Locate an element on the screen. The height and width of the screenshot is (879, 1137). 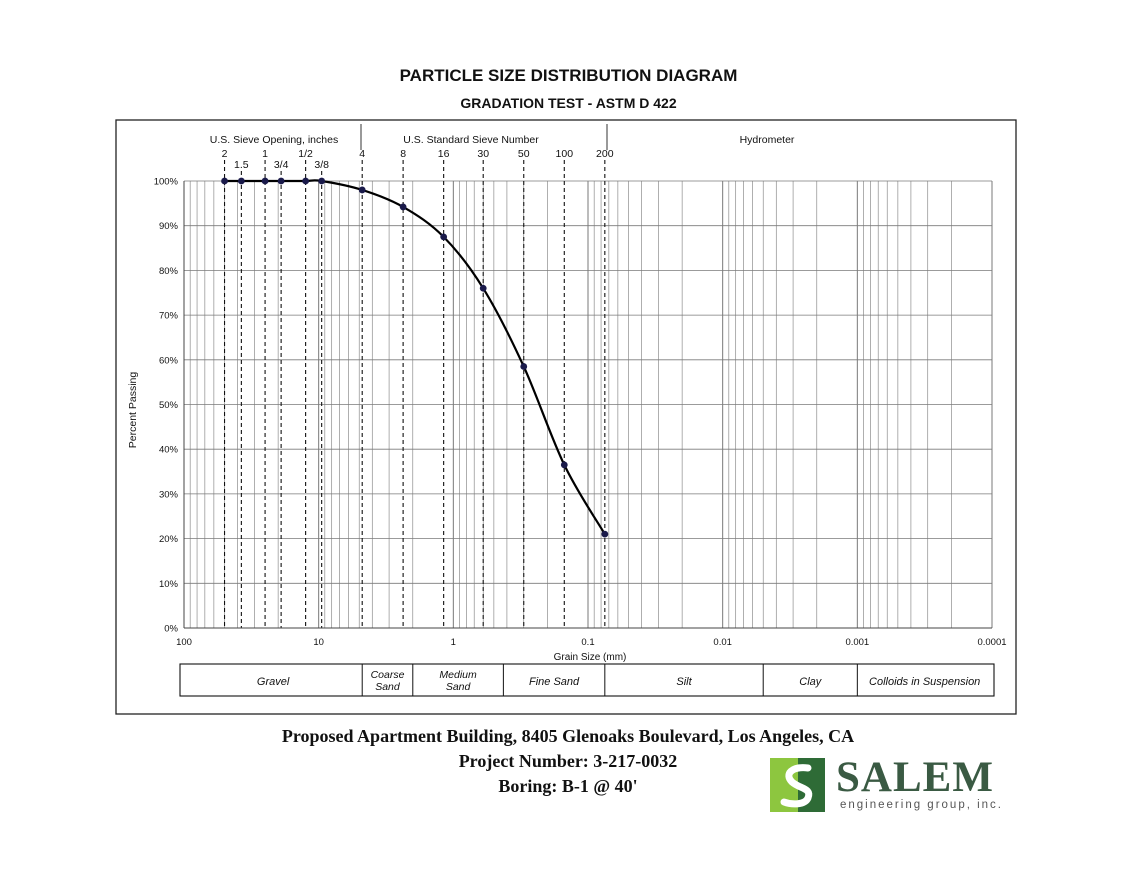
chart-subtitle: GRADATION TEST - ASTM D 422 is located at coordinates (568, 103).